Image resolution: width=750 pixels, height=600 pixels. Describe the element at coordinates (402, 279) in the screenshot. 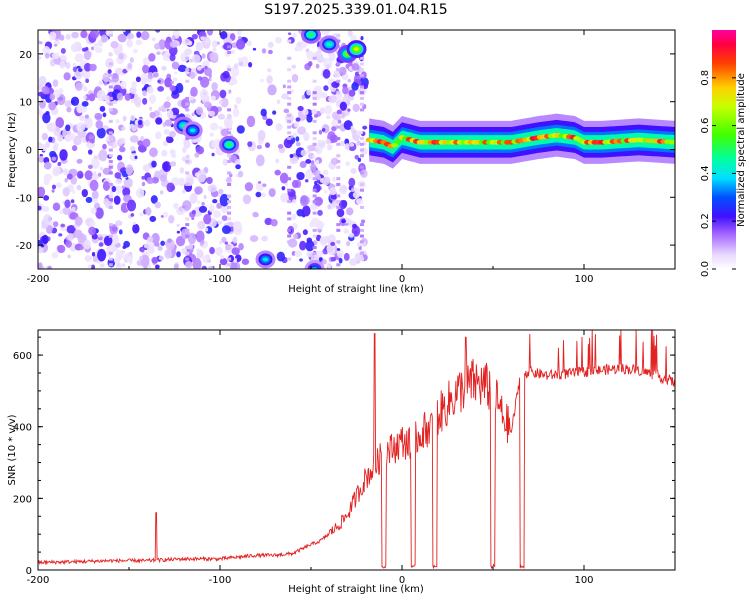

I see `x-tick-label: 0` at that location.